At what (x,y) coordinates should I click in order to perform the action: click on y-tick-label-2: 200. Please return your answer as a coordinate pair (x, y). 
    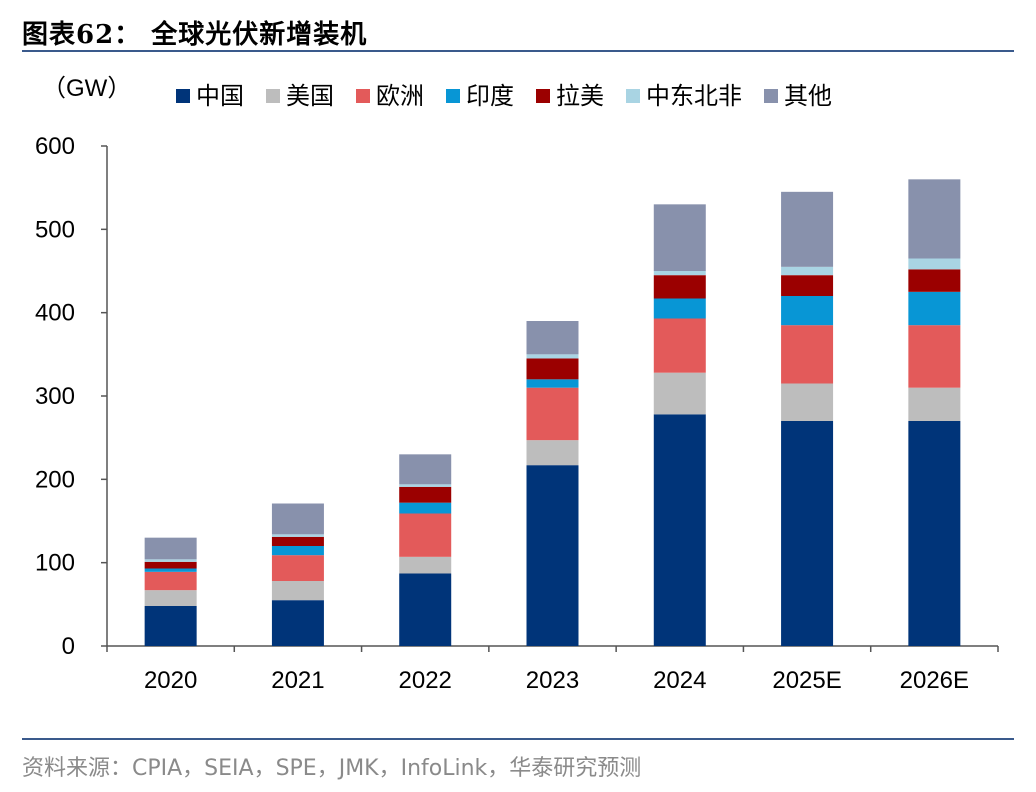
    Looking at the image, I should click on (55, 479).